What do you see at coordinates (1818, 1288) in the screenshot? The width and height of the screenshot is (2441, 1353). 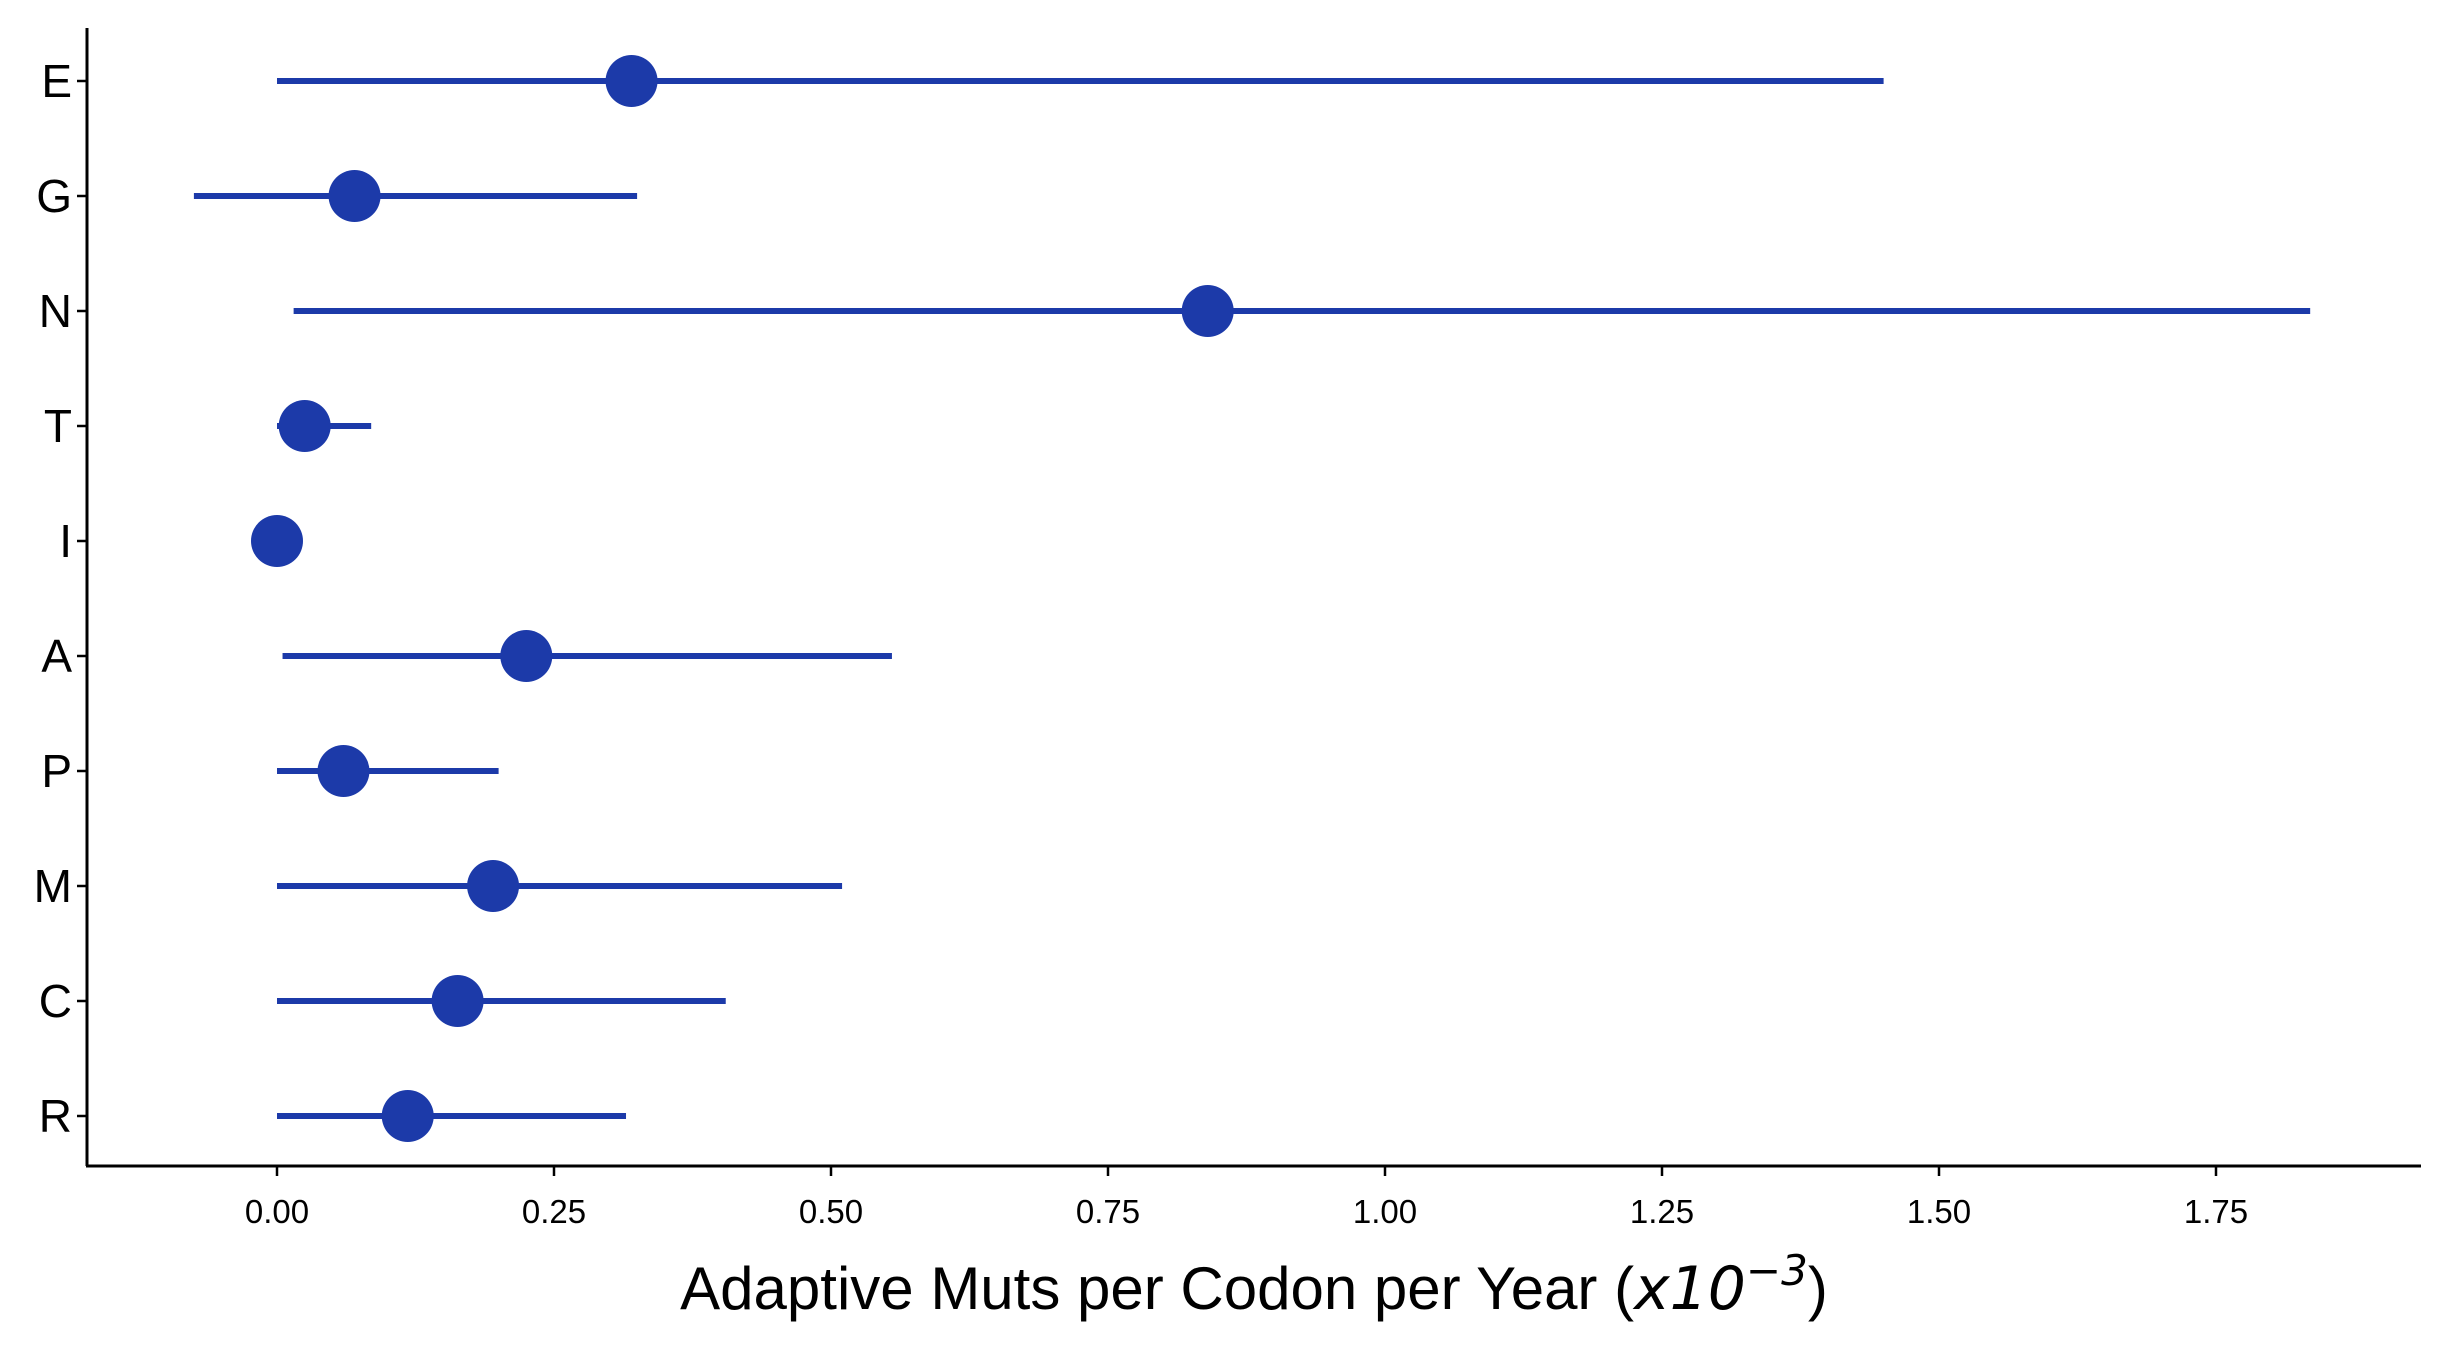 I see `x-axis-title-suffix: )` at bounding box center [1818, 1288].